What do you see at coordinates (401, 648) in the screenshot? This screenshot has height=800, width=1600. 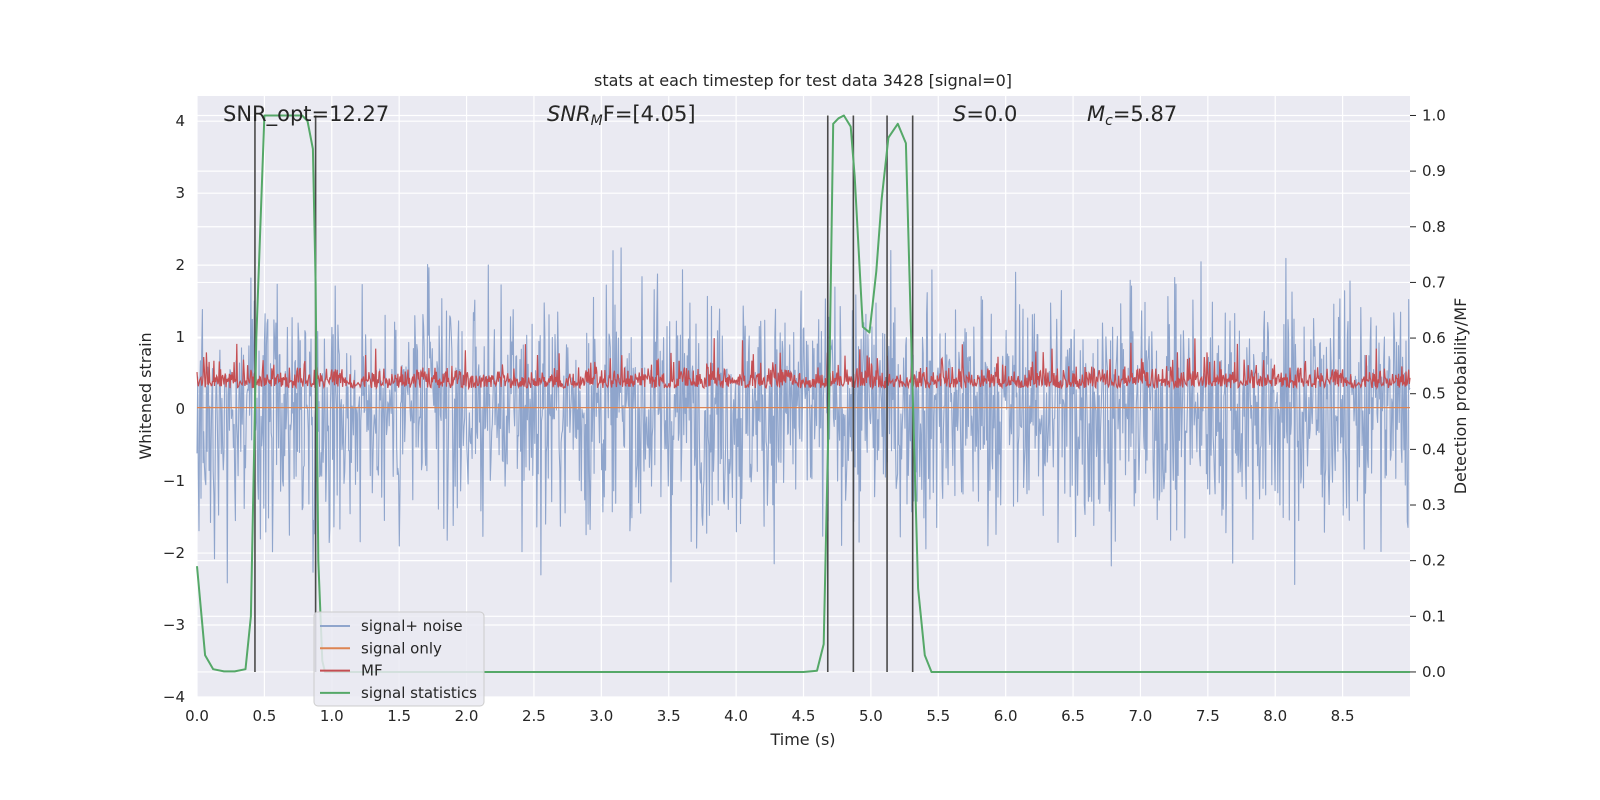 I see `legend-label: signal only` at bounding box center [401, 648].